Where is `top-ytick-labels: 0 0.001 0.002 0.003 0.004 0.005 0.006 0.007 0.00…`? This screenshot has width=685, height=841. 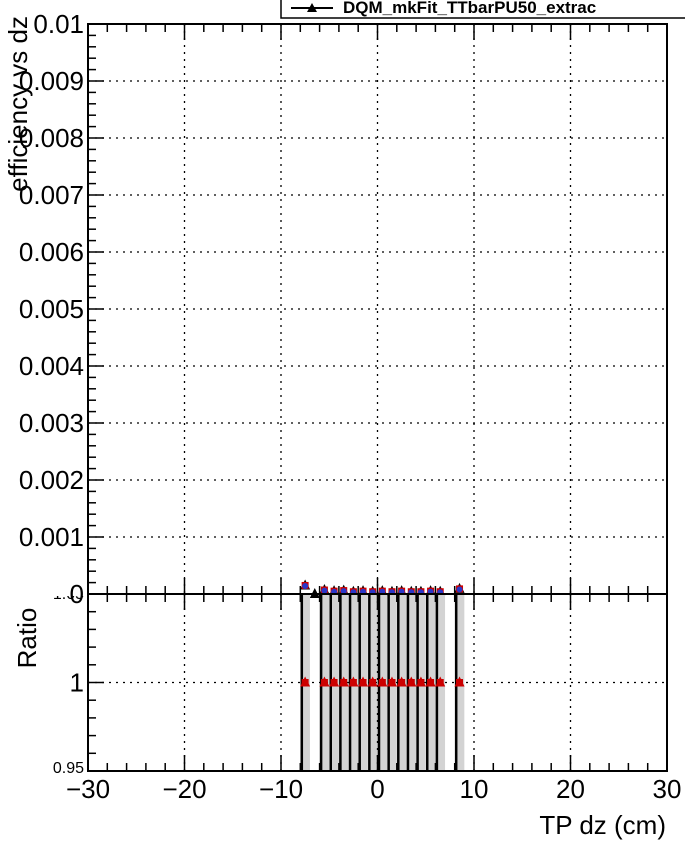 top-ytick-labels: 0 0.001 0.002 0.003 0.004 0.005 0.006 0.007 0.00… is located at coordinates (51, 309).